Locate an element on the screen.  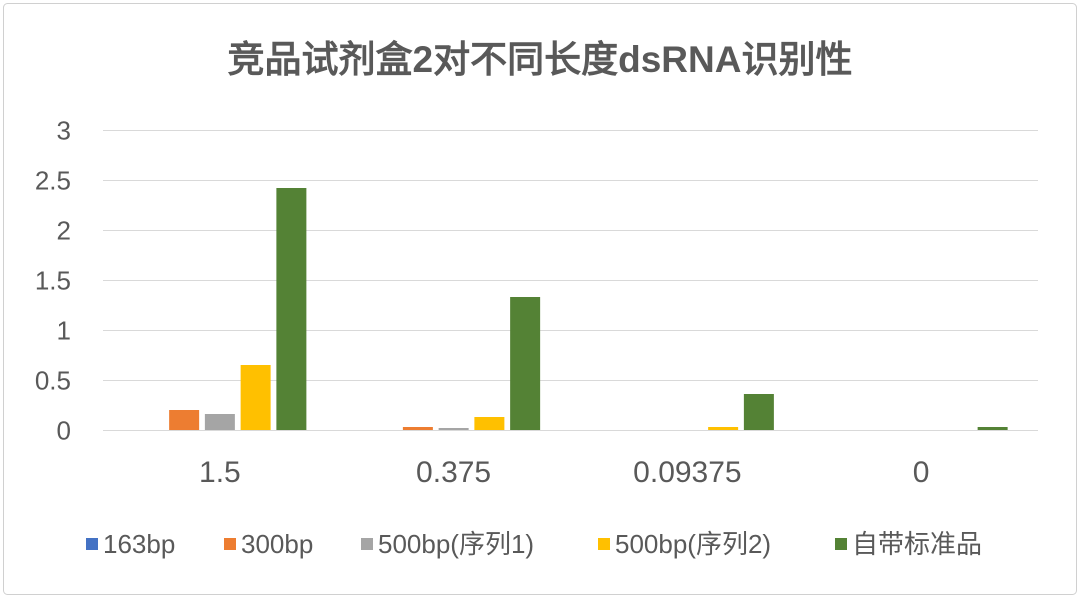
y-axis-tick-labels: 0 0.5 1 1.5 2 2.5 3 is located at coordinates (53, 281).